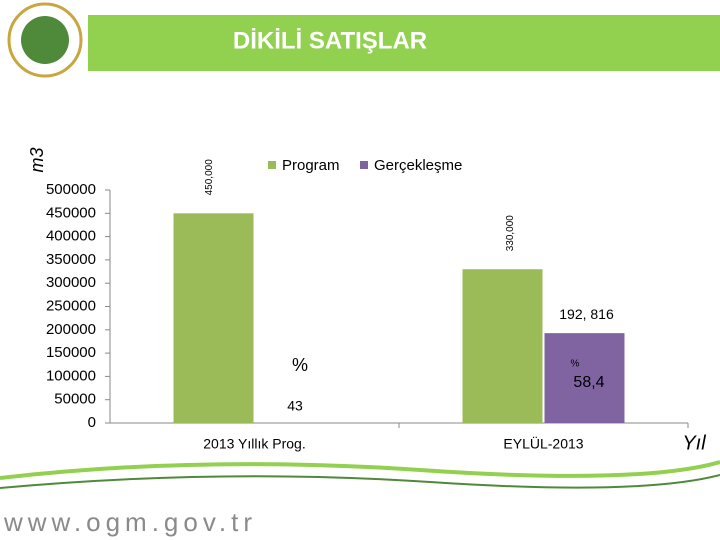  Describe the element at coordinates (71, 259) in the screenshot. I see `y-tick-label: 350000` at that location.